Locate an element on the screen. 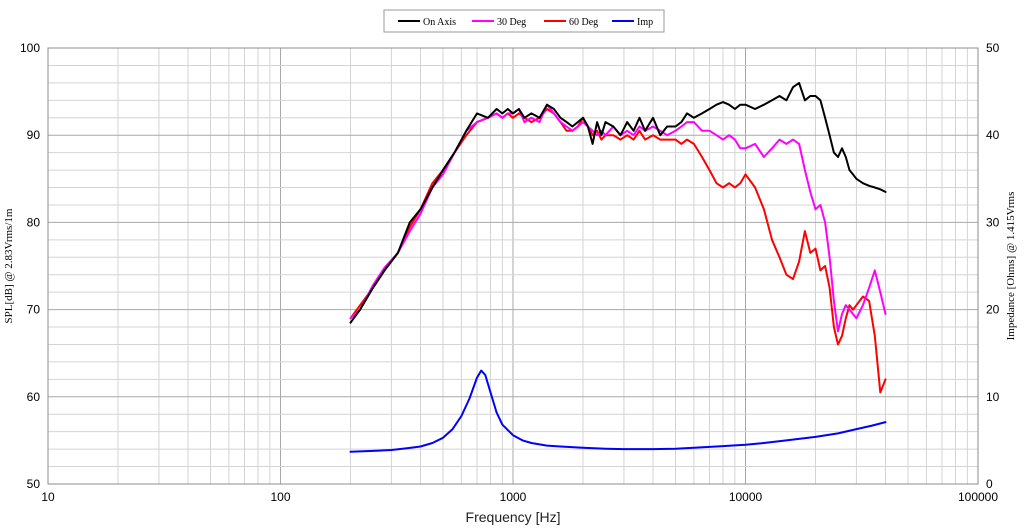 Image resolution: width=1024 pixels, height=528 pixels. x-tick-label: 10 is located at coordinates (48, 497).